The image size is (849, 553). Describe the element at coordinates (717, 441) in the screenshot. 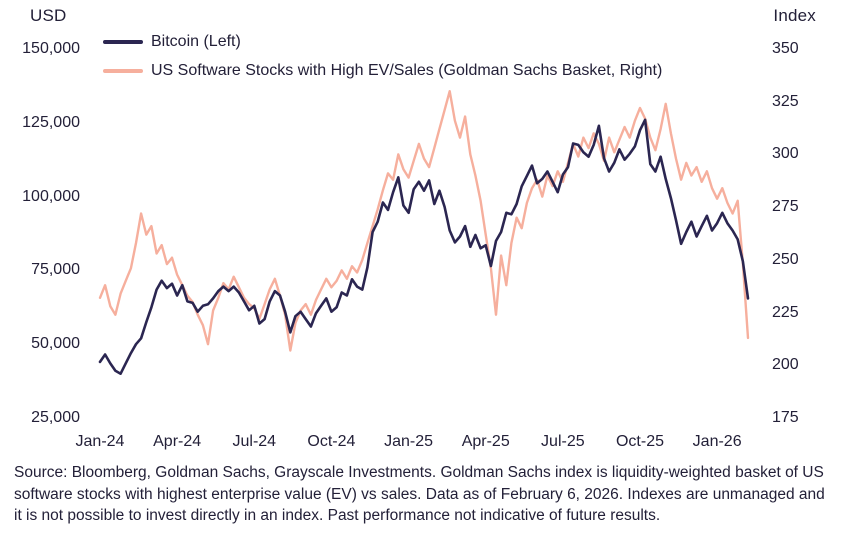

I see `x-axis-tick-label: Jan-26` at that location.